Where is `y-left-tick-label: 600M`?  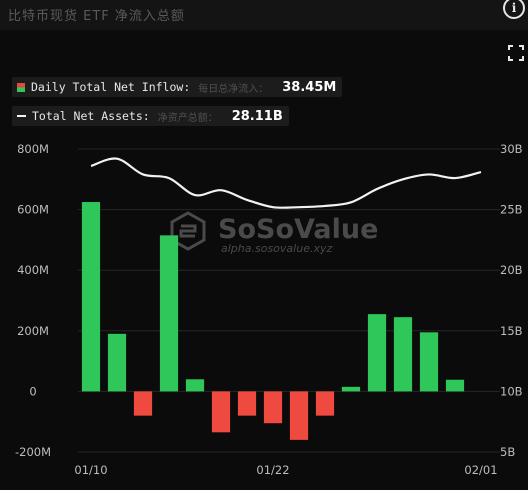 y-left-tick-label: 600M is located at coordinates (33, 210).